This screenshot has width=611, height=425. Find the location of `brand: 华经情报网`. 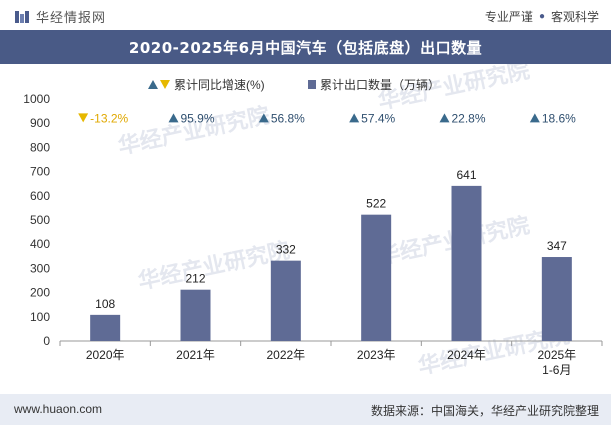

brand: 华经情报网 is located at coordinates (60, 16).